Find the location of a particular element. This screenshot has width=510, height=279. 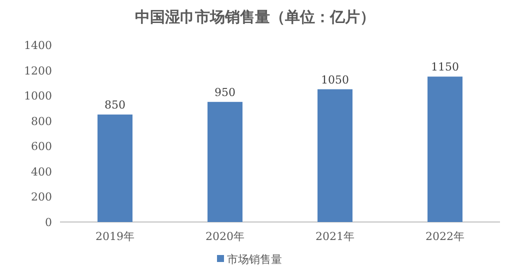

data-label: 950 is located at coordinates (225, 92).